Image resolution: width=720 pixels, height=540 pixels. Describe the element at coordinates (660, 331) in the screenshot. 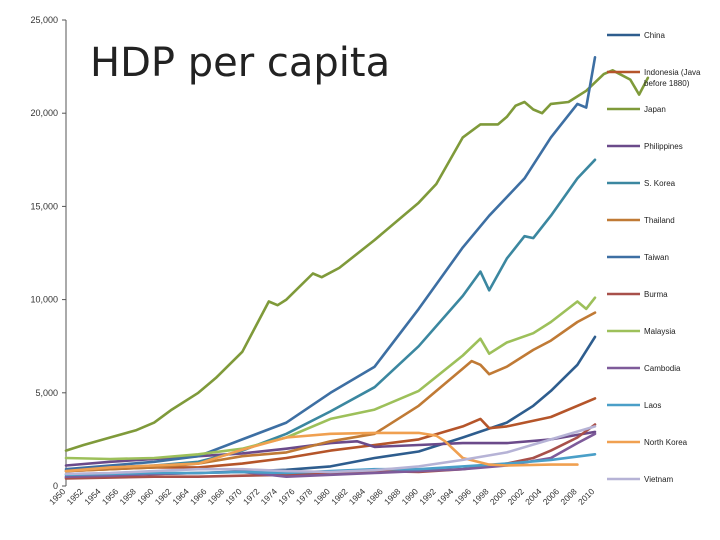

I see `legend-label-malaysia: Malaysia` at that location.